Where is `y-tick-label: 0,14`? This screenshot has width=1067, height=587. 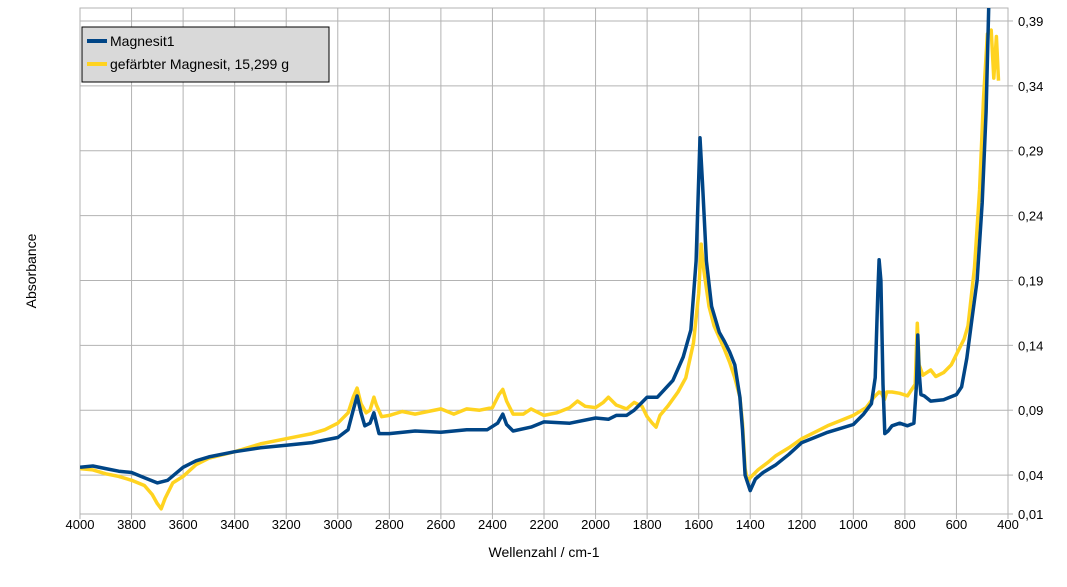 y-tick-label: 0,14 is located at coordinates (1030, 345).